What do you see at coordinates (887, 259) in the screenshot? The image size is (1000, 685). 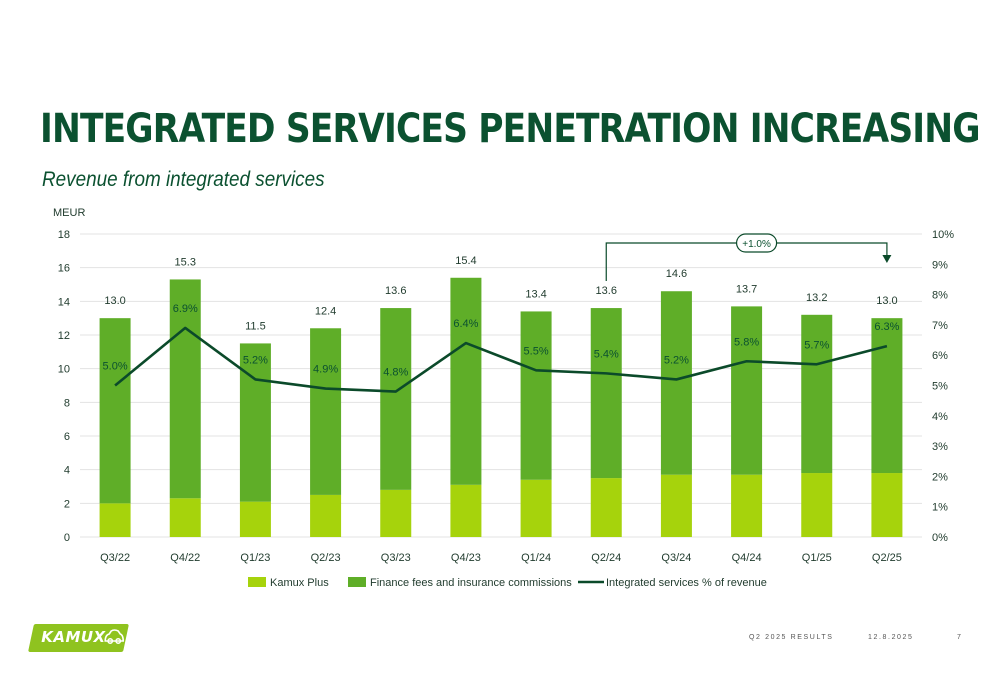 I see `callout-arrow` at bounding box center [887, 259].